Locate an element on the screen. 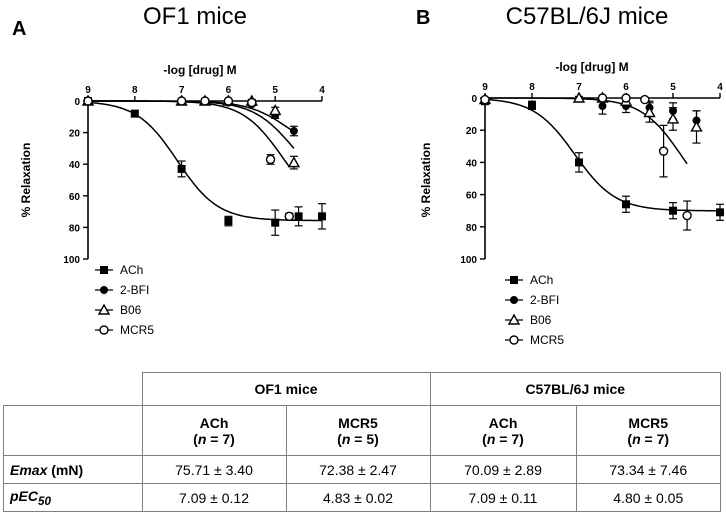 The width and height of the screenshot is (726, 512). x-tick-label: 9 is located at coordinates (485, 87).